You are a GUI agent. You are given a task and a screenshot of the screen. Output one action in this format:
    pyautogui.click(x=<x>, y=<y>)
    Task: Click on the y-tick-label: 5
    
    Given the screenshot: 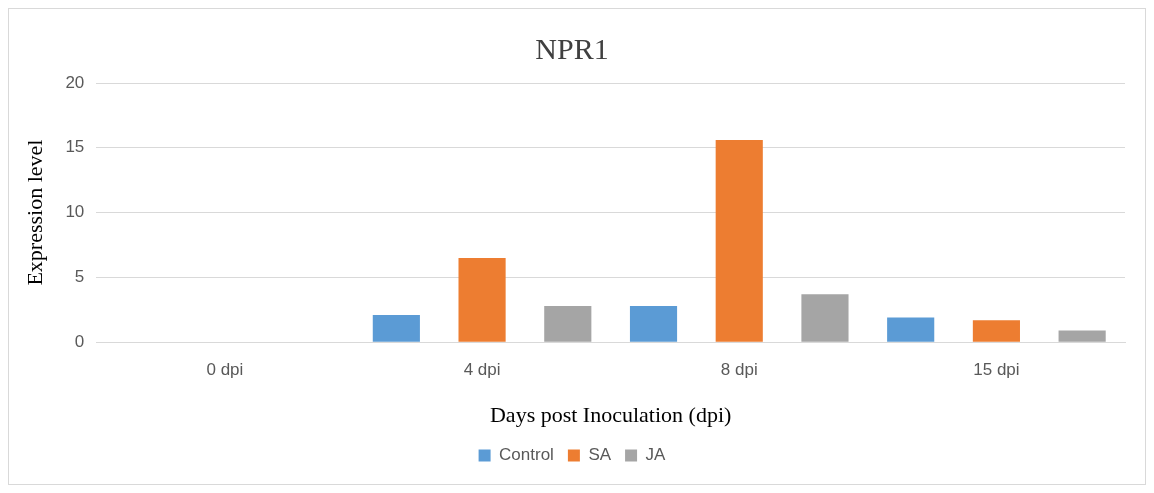 What is the action you would take?
    pyautogui.click(x=79, y=277)
    